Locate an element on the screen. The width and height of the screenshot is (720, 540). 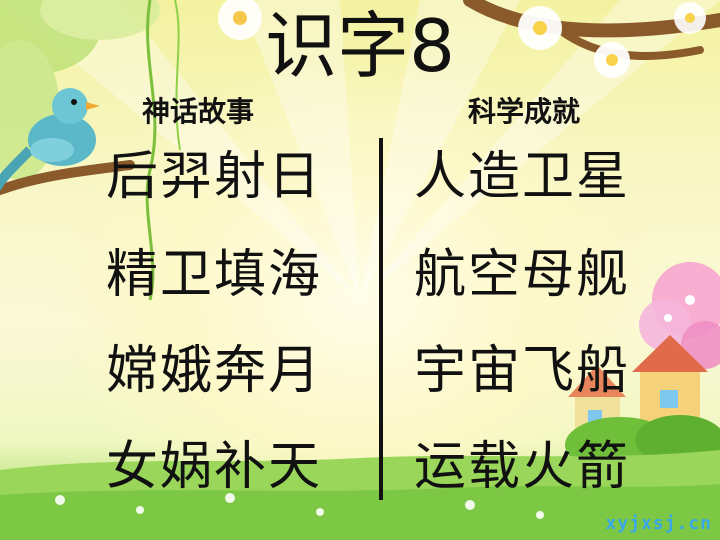
bird-icon is located at coordinates (50, 140).